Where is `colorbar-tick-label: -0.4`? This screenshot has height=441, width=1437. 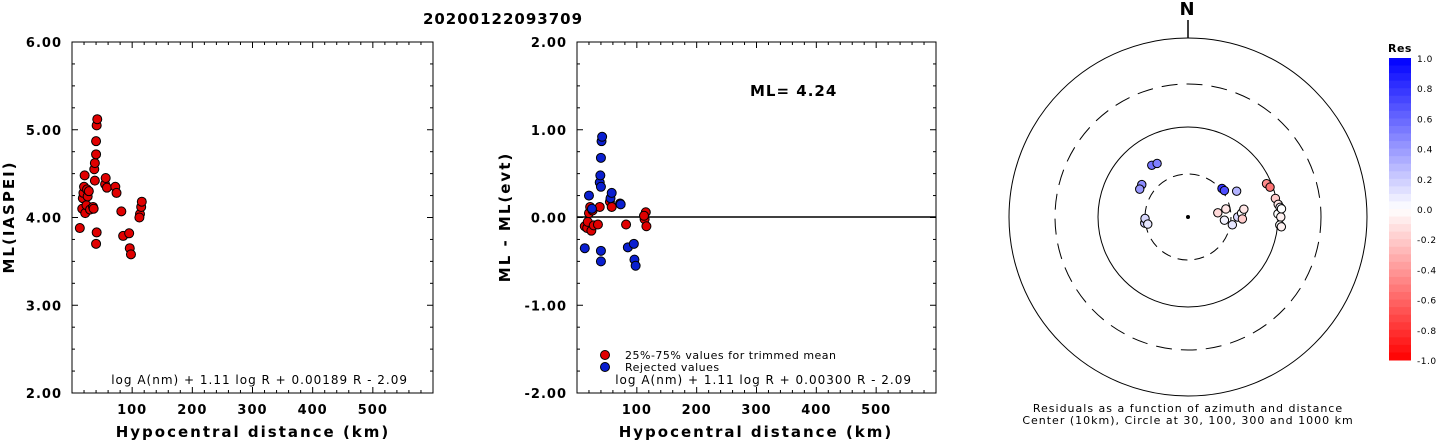
colorbar-tick-label: -0.4 is located at coordinates (1427, 271).